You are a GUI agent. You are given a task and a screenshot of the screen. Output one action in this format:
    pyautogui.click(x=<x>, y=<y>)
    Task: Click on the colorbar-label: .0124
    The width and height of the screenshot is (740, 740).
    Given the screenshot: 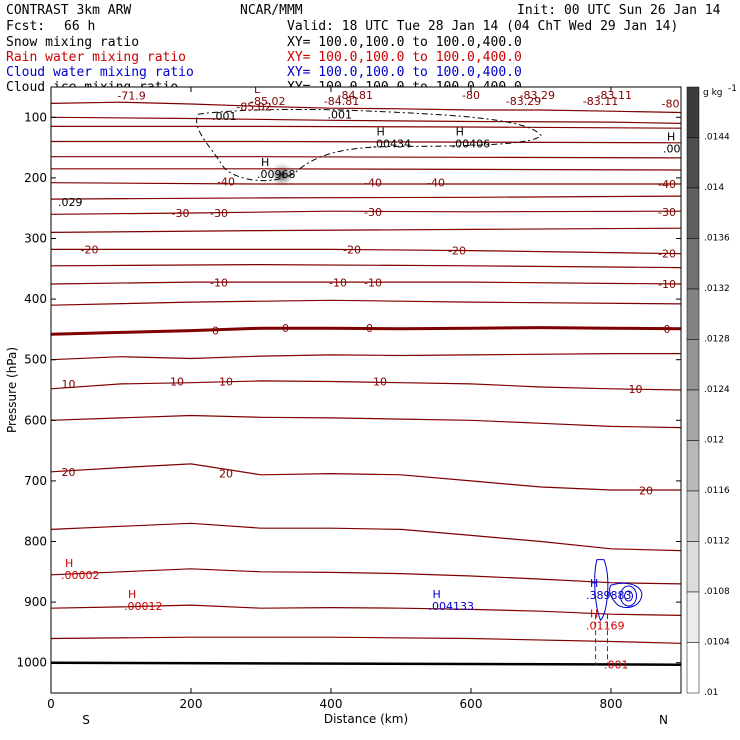 What is the action you would take?
    pyautogui.click(x=717, y=390)
    